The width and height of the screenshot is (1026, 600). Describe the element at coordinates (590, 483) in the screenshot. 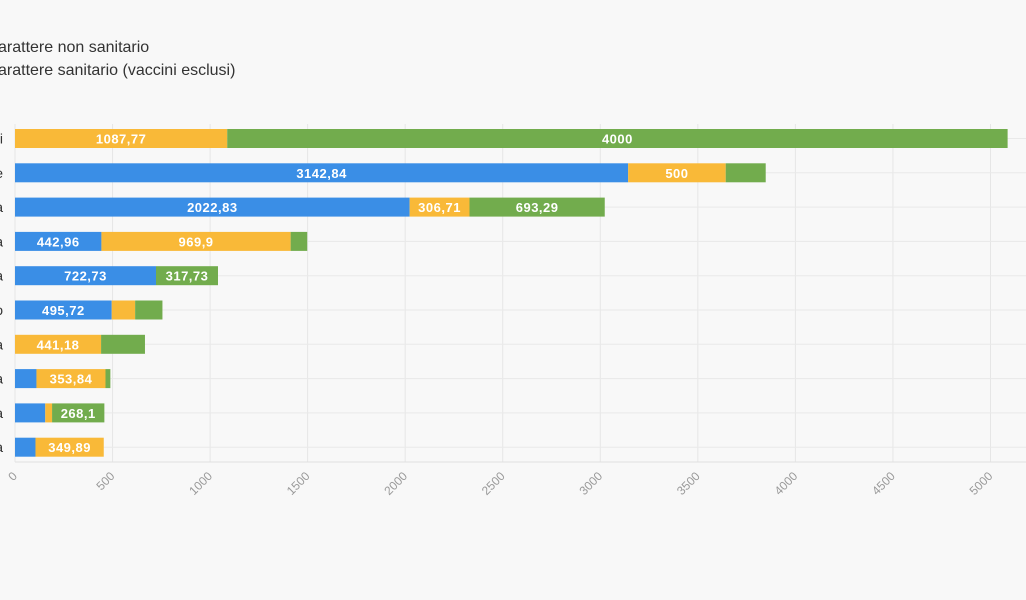

I see `x-tick-label: 3000` at that location.